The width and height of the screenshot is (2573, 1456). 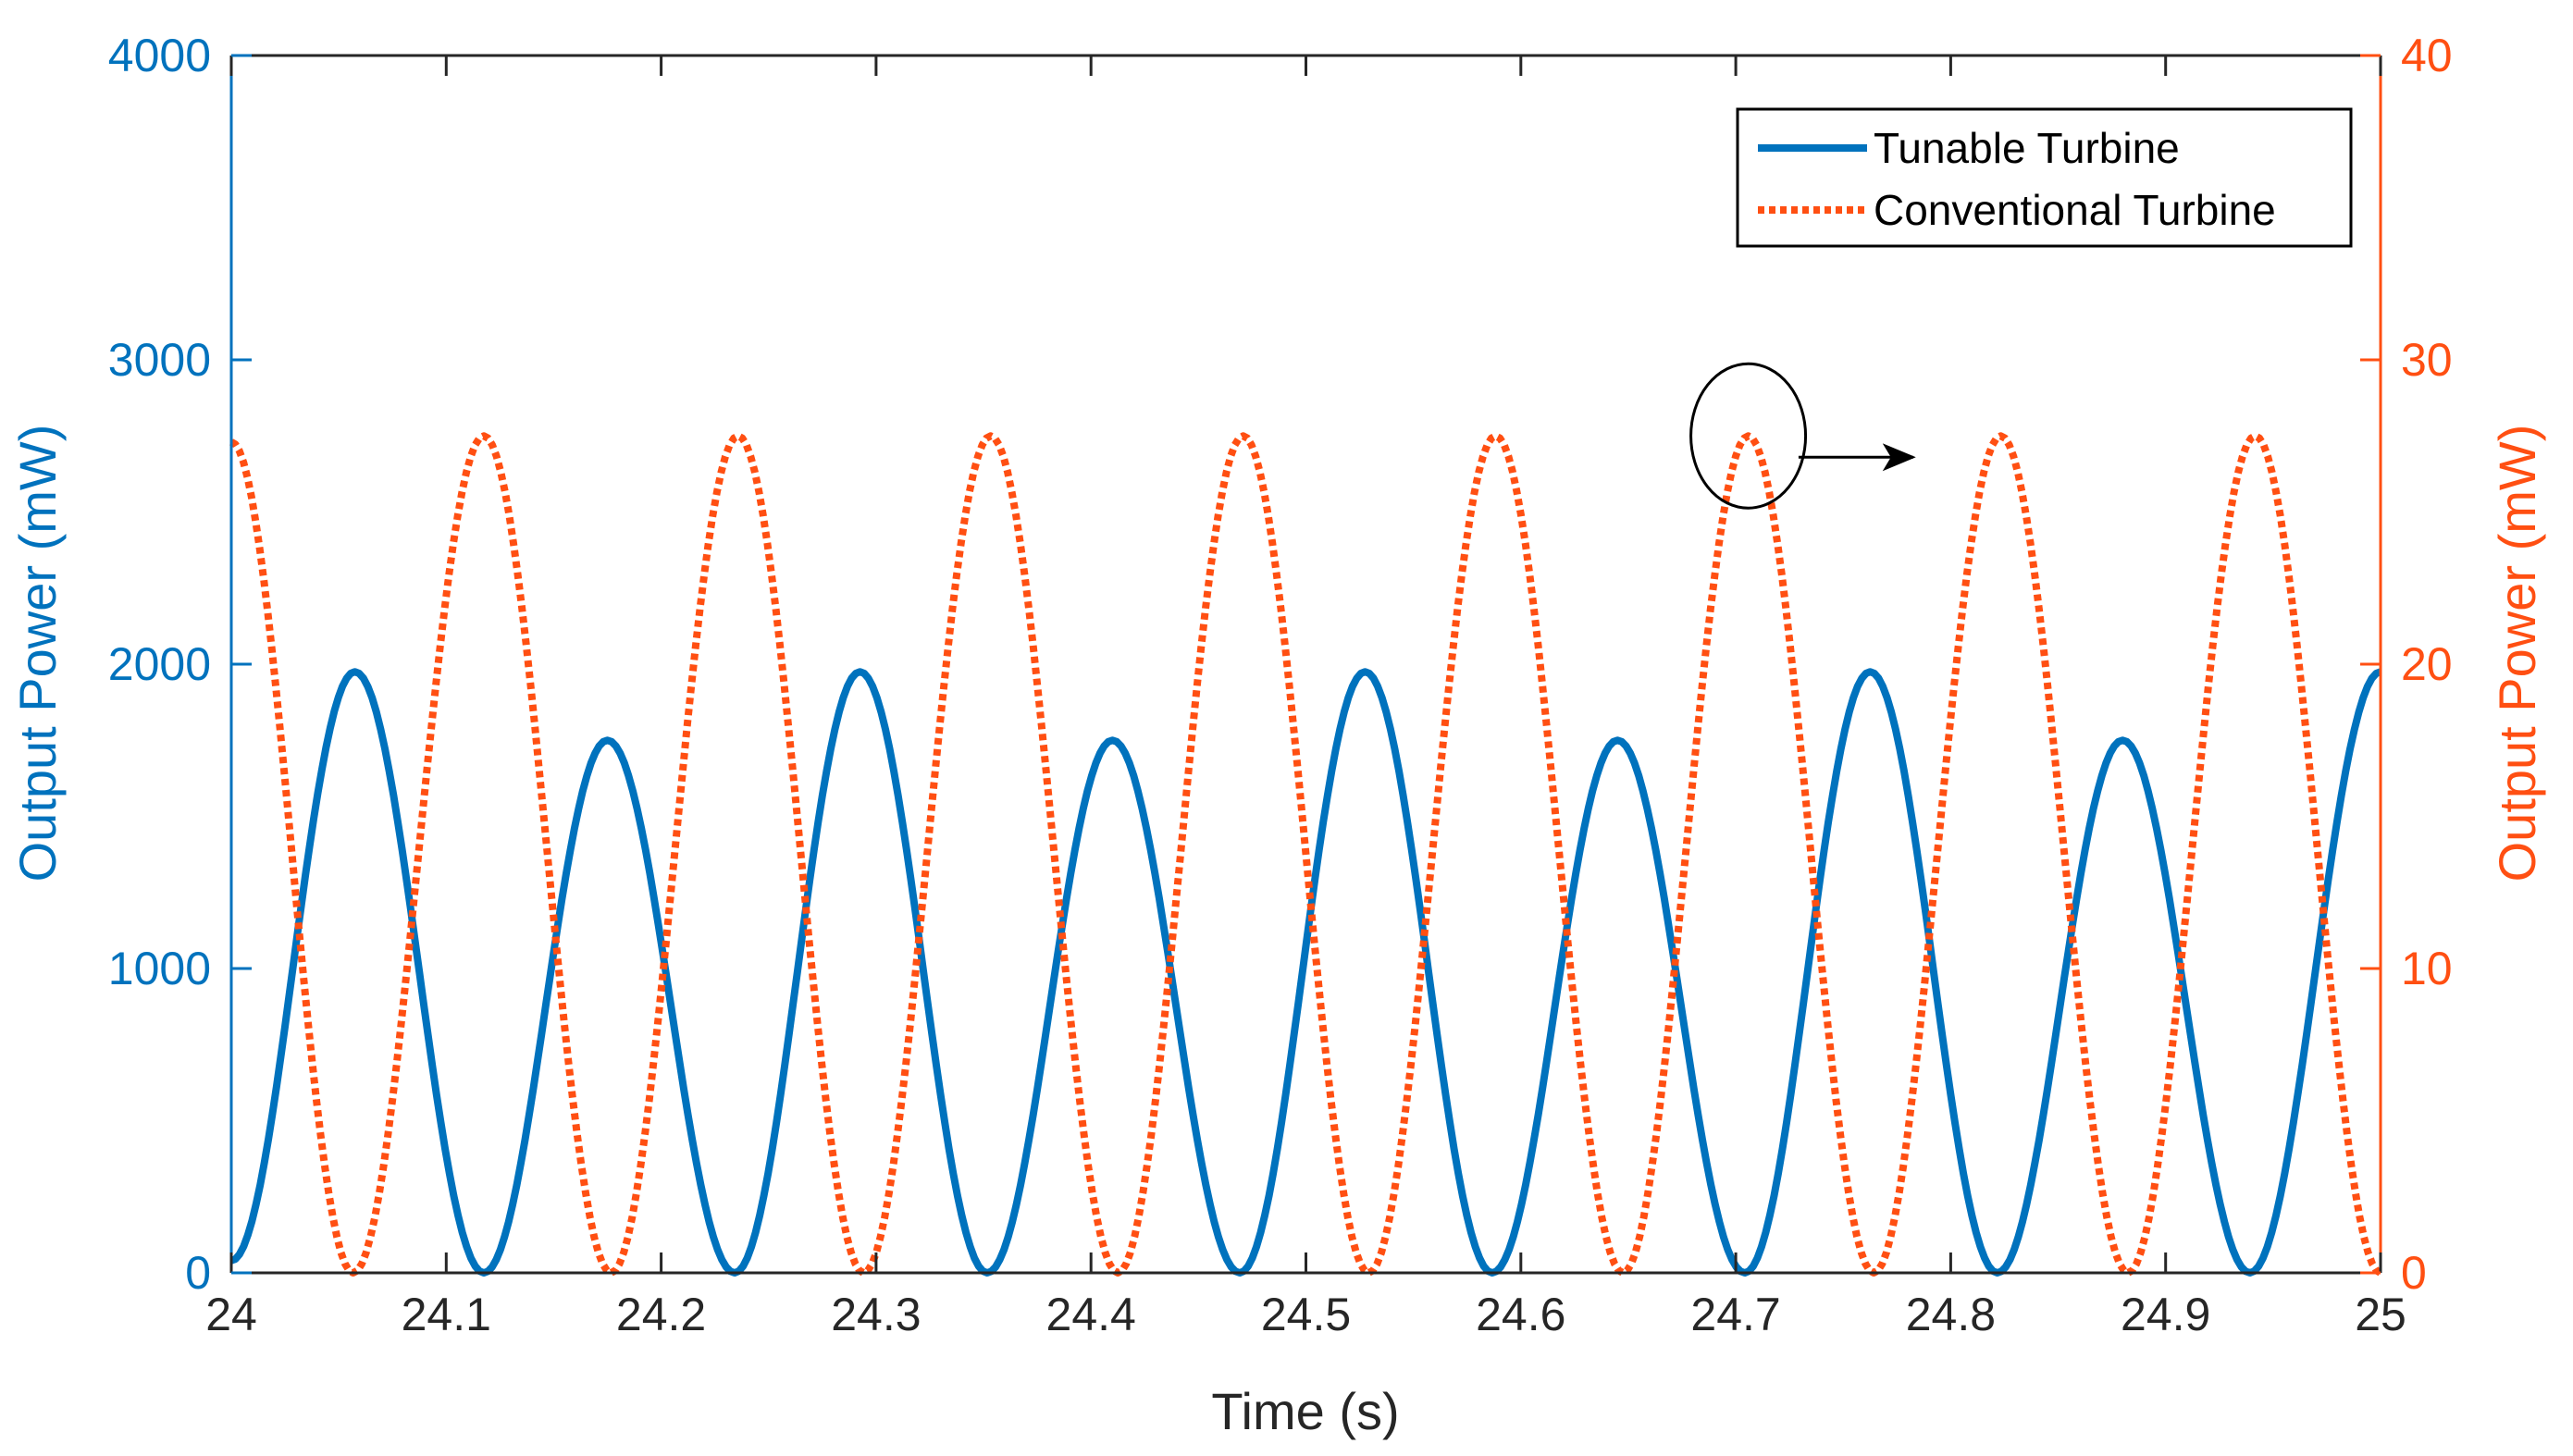 What do you see at coordinates (159, 360) in the screenshot?
I see `y-left-tick-label: 3000` at bounding box center [159, 360].